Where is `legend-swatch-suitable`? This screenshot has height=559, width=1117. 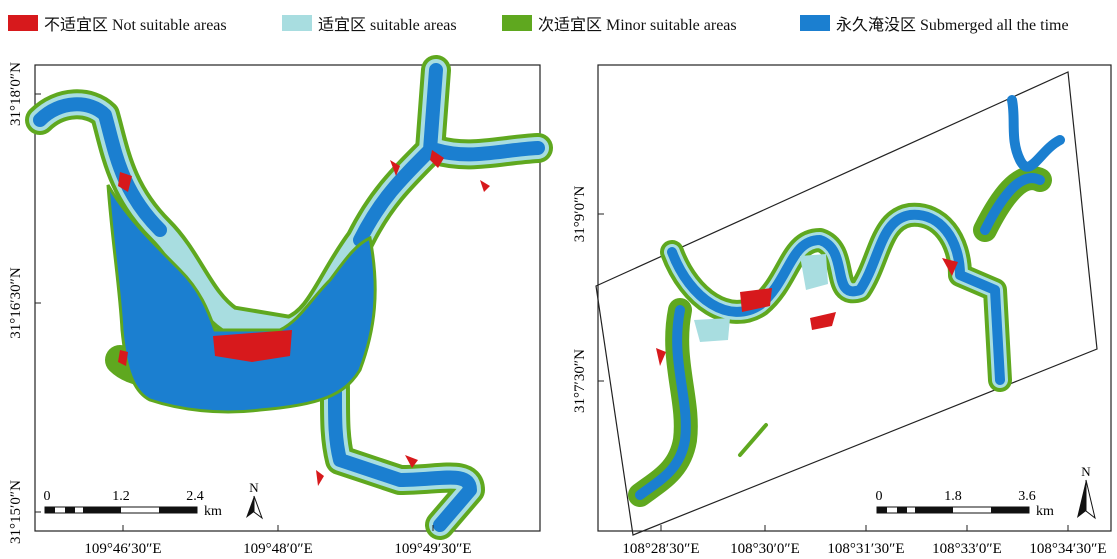 legend-swatch-suitable is located at coordinates (297, 23).